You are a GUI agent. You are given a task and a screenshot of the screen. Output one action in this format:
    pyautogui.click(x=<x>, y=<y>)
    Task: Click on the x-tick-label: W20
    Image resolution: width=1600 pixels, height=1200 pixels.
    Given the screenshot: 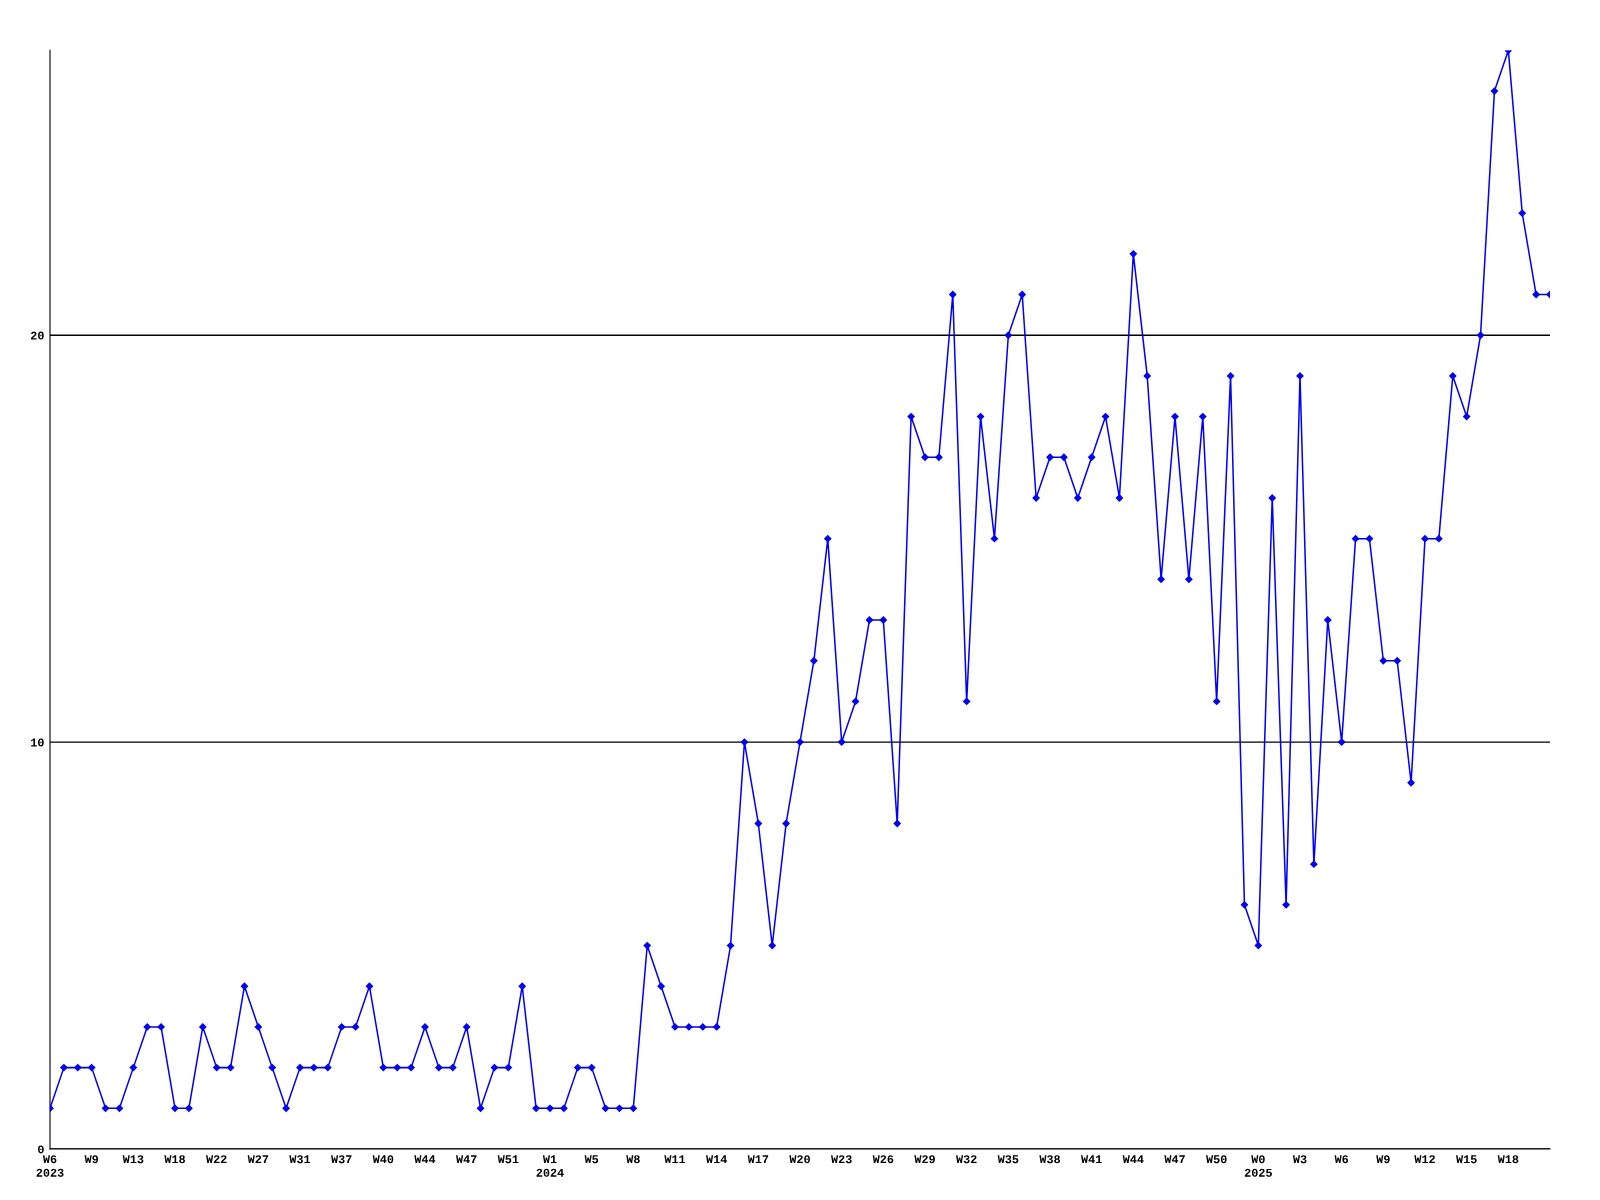 What is the action you would take?
    pyautogui.click(x=799, y=1159)
    